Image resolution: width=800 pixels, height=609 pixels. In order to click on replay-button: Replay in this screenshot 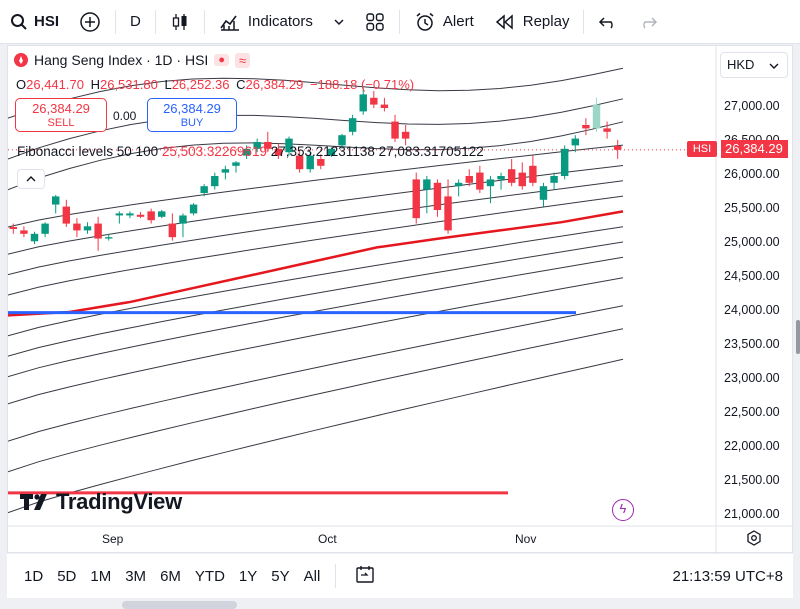, I will do `click(532, 22)`.